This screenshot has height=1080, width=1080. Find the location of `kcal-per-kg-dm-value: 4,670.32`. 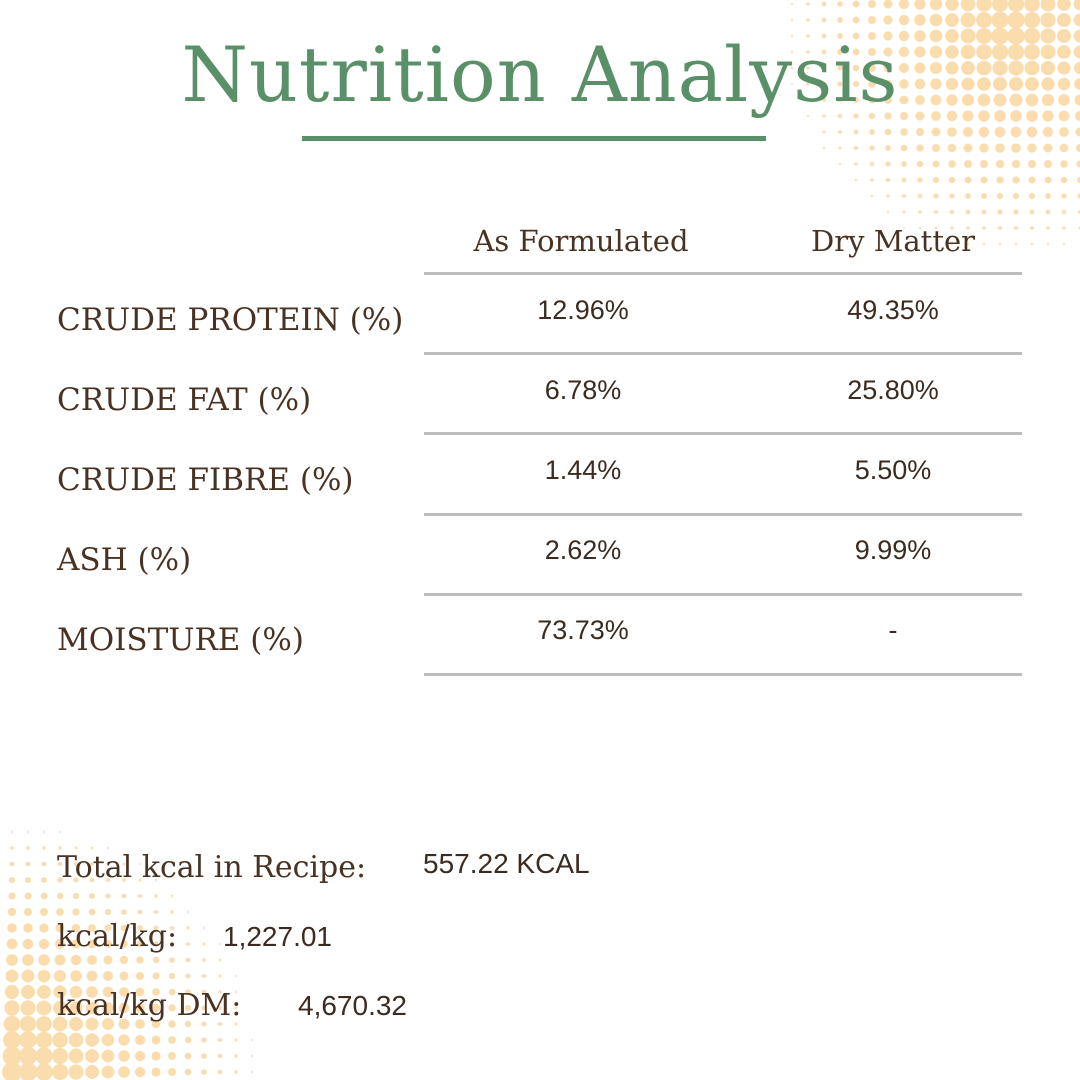

kcal-per-kg-dm-value: 4,670.32 is located at coordinates (352, 1005).